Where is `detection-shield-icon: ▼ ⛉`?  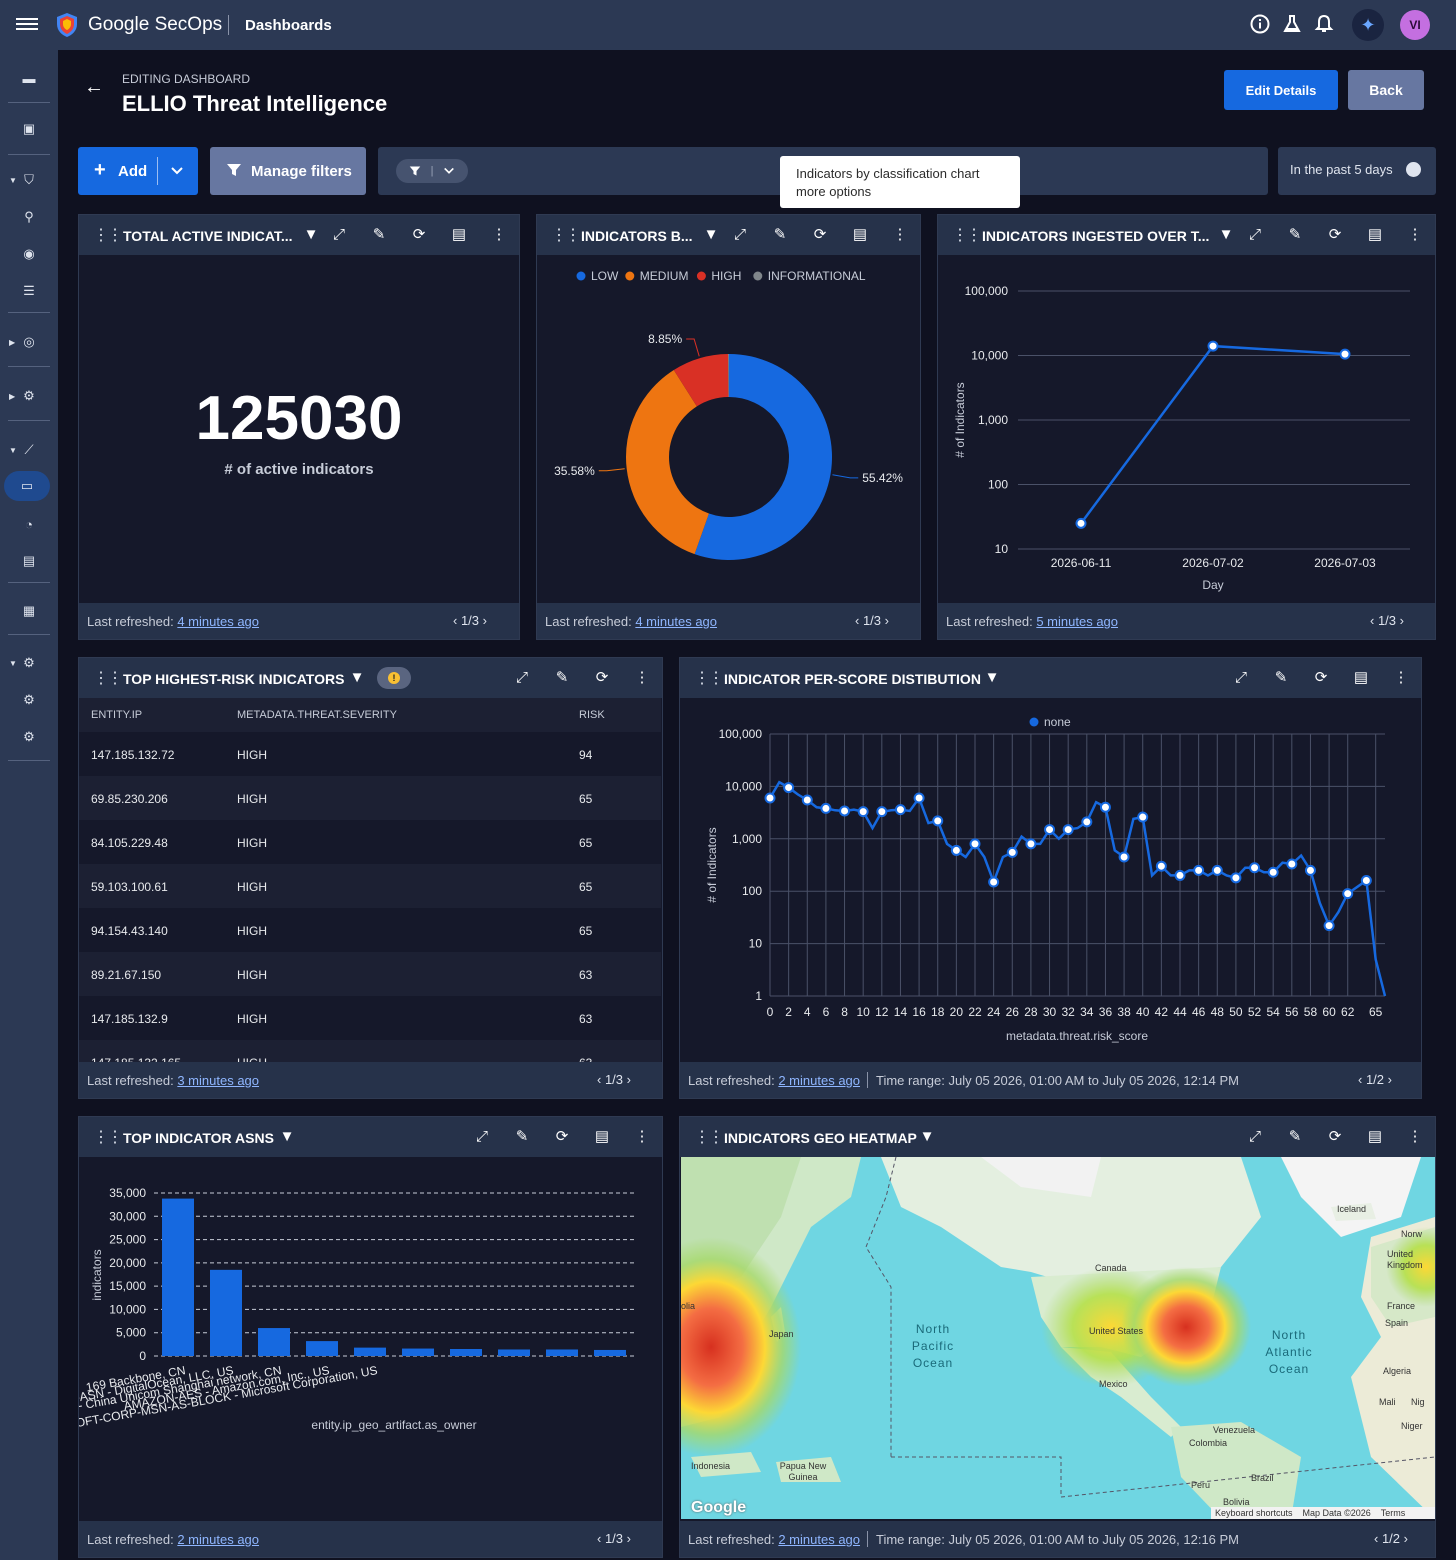 detection-shield-icon: ▼ ⛉ is located at coordinates (21, 179).